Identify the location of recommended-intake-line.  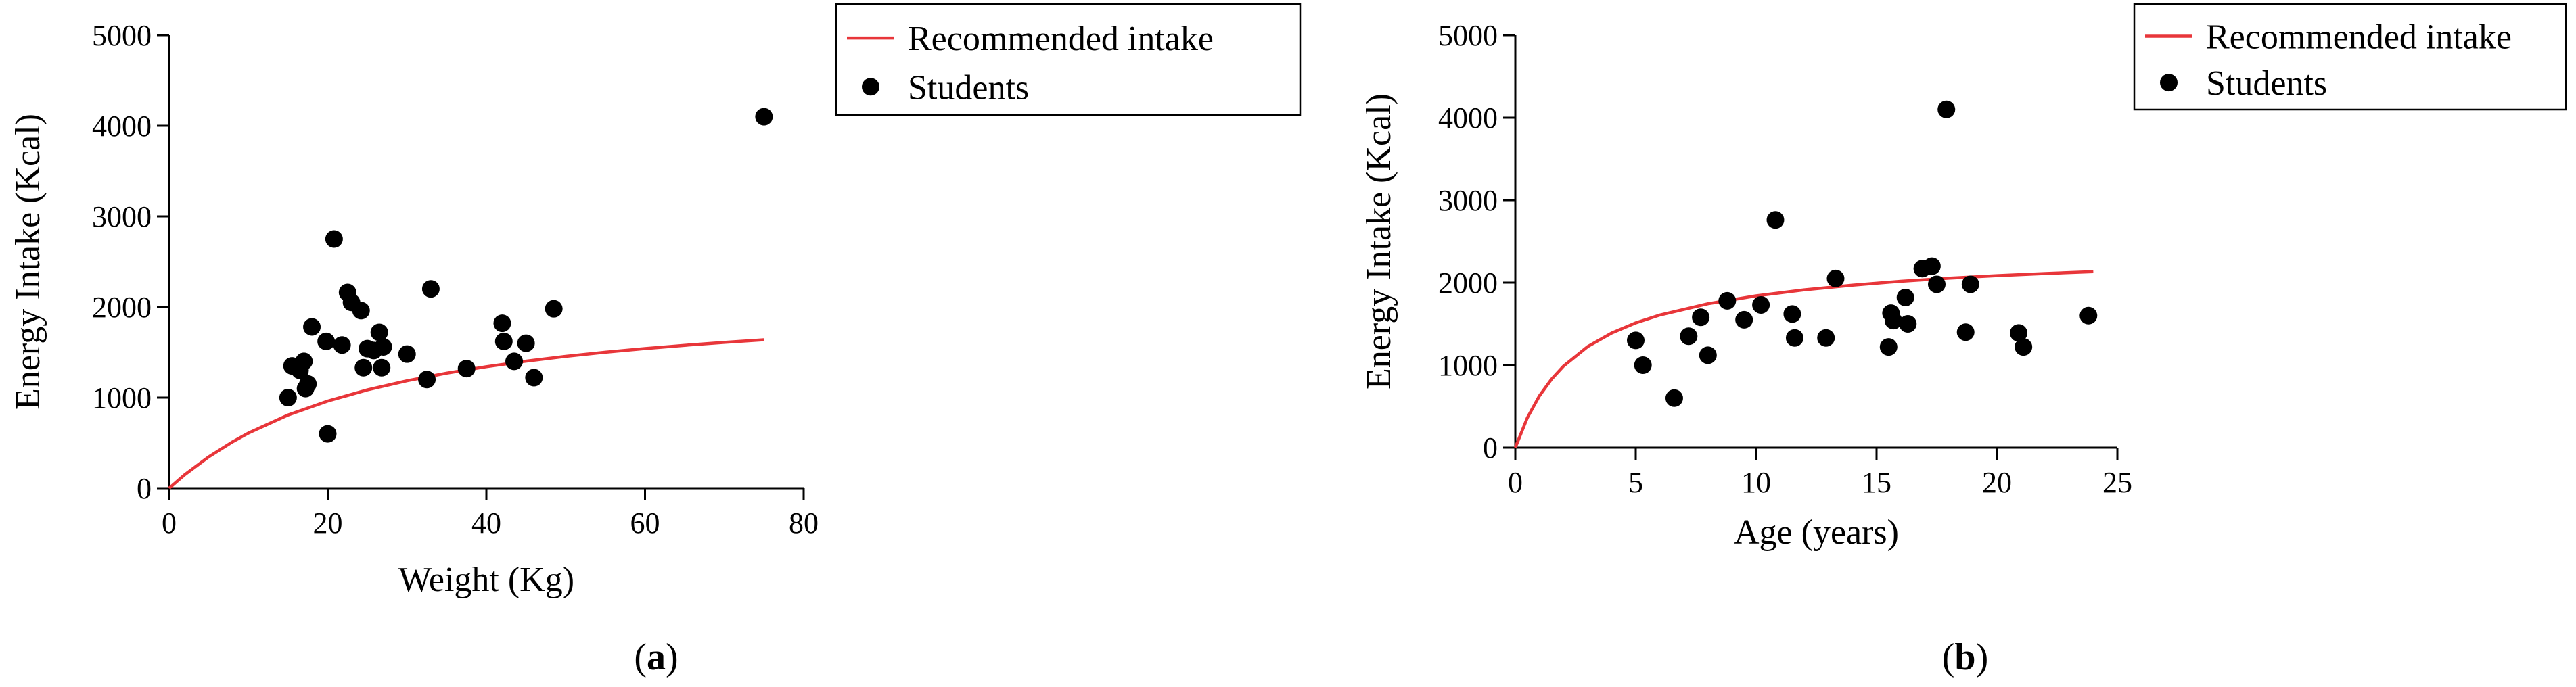
(1803, 359).